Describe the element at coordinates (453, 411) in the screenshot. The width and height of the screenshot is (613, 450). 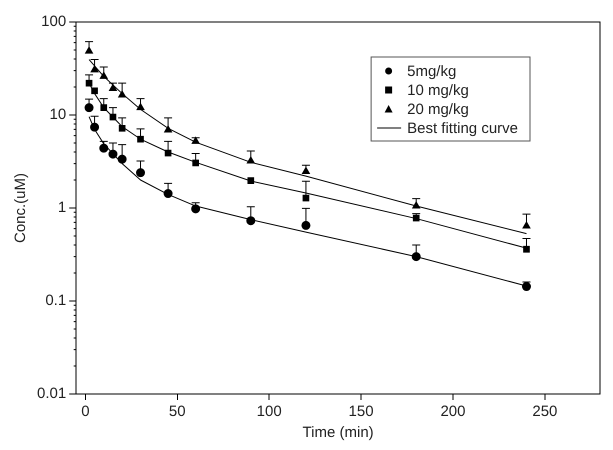
I see `x-tick-label: 200` at that location.